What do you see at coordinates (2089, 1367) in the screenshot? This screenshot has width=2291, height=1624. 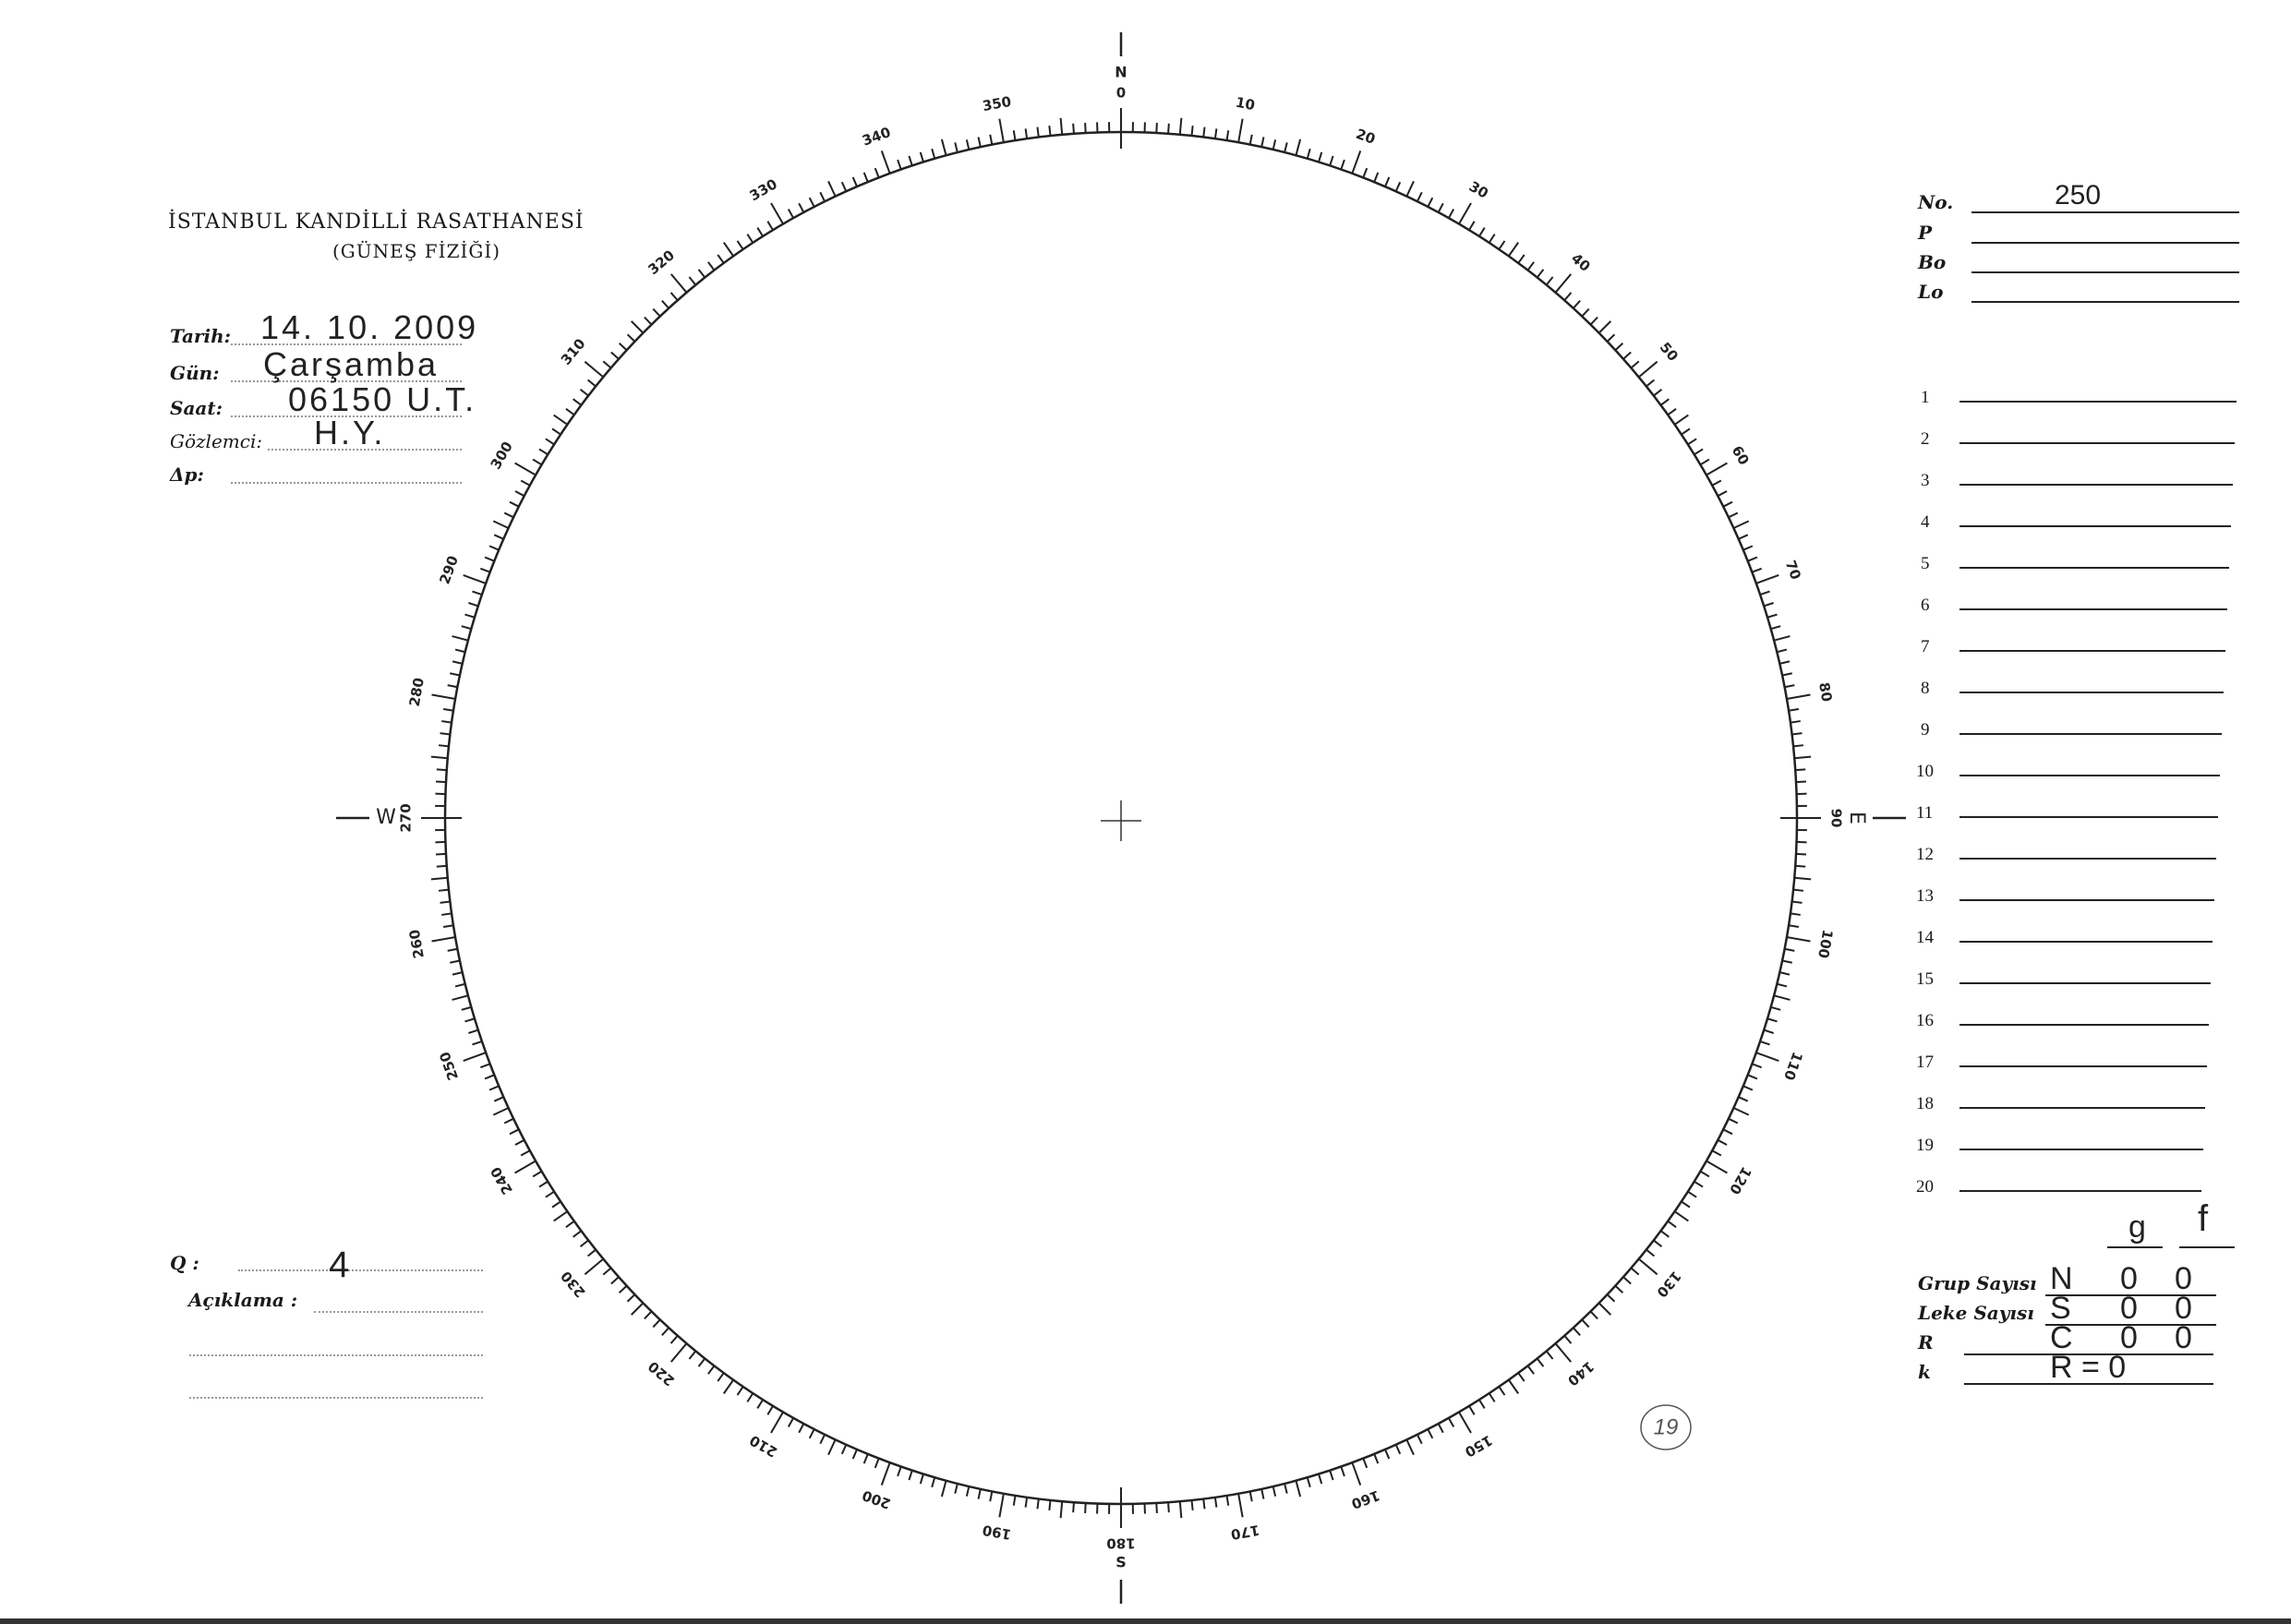 I see `count-letter: R = 0` at bounding box center [2089, 1367].